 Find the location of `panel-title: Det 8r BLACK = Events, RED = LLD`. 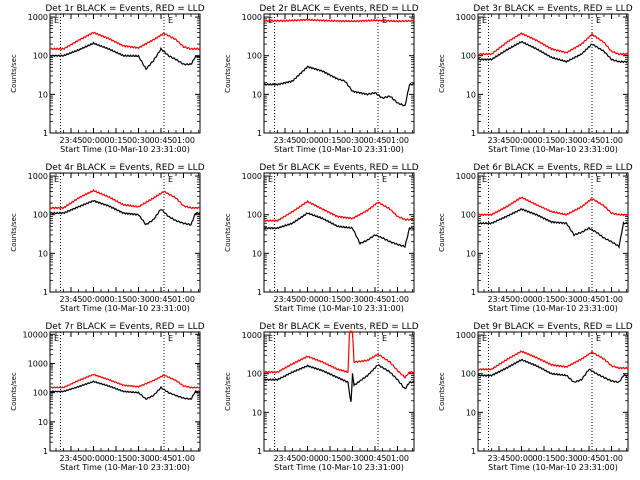

panel-title: Det 8r BLACK = Events, RED = LLD is located at coordinates (338, 327).